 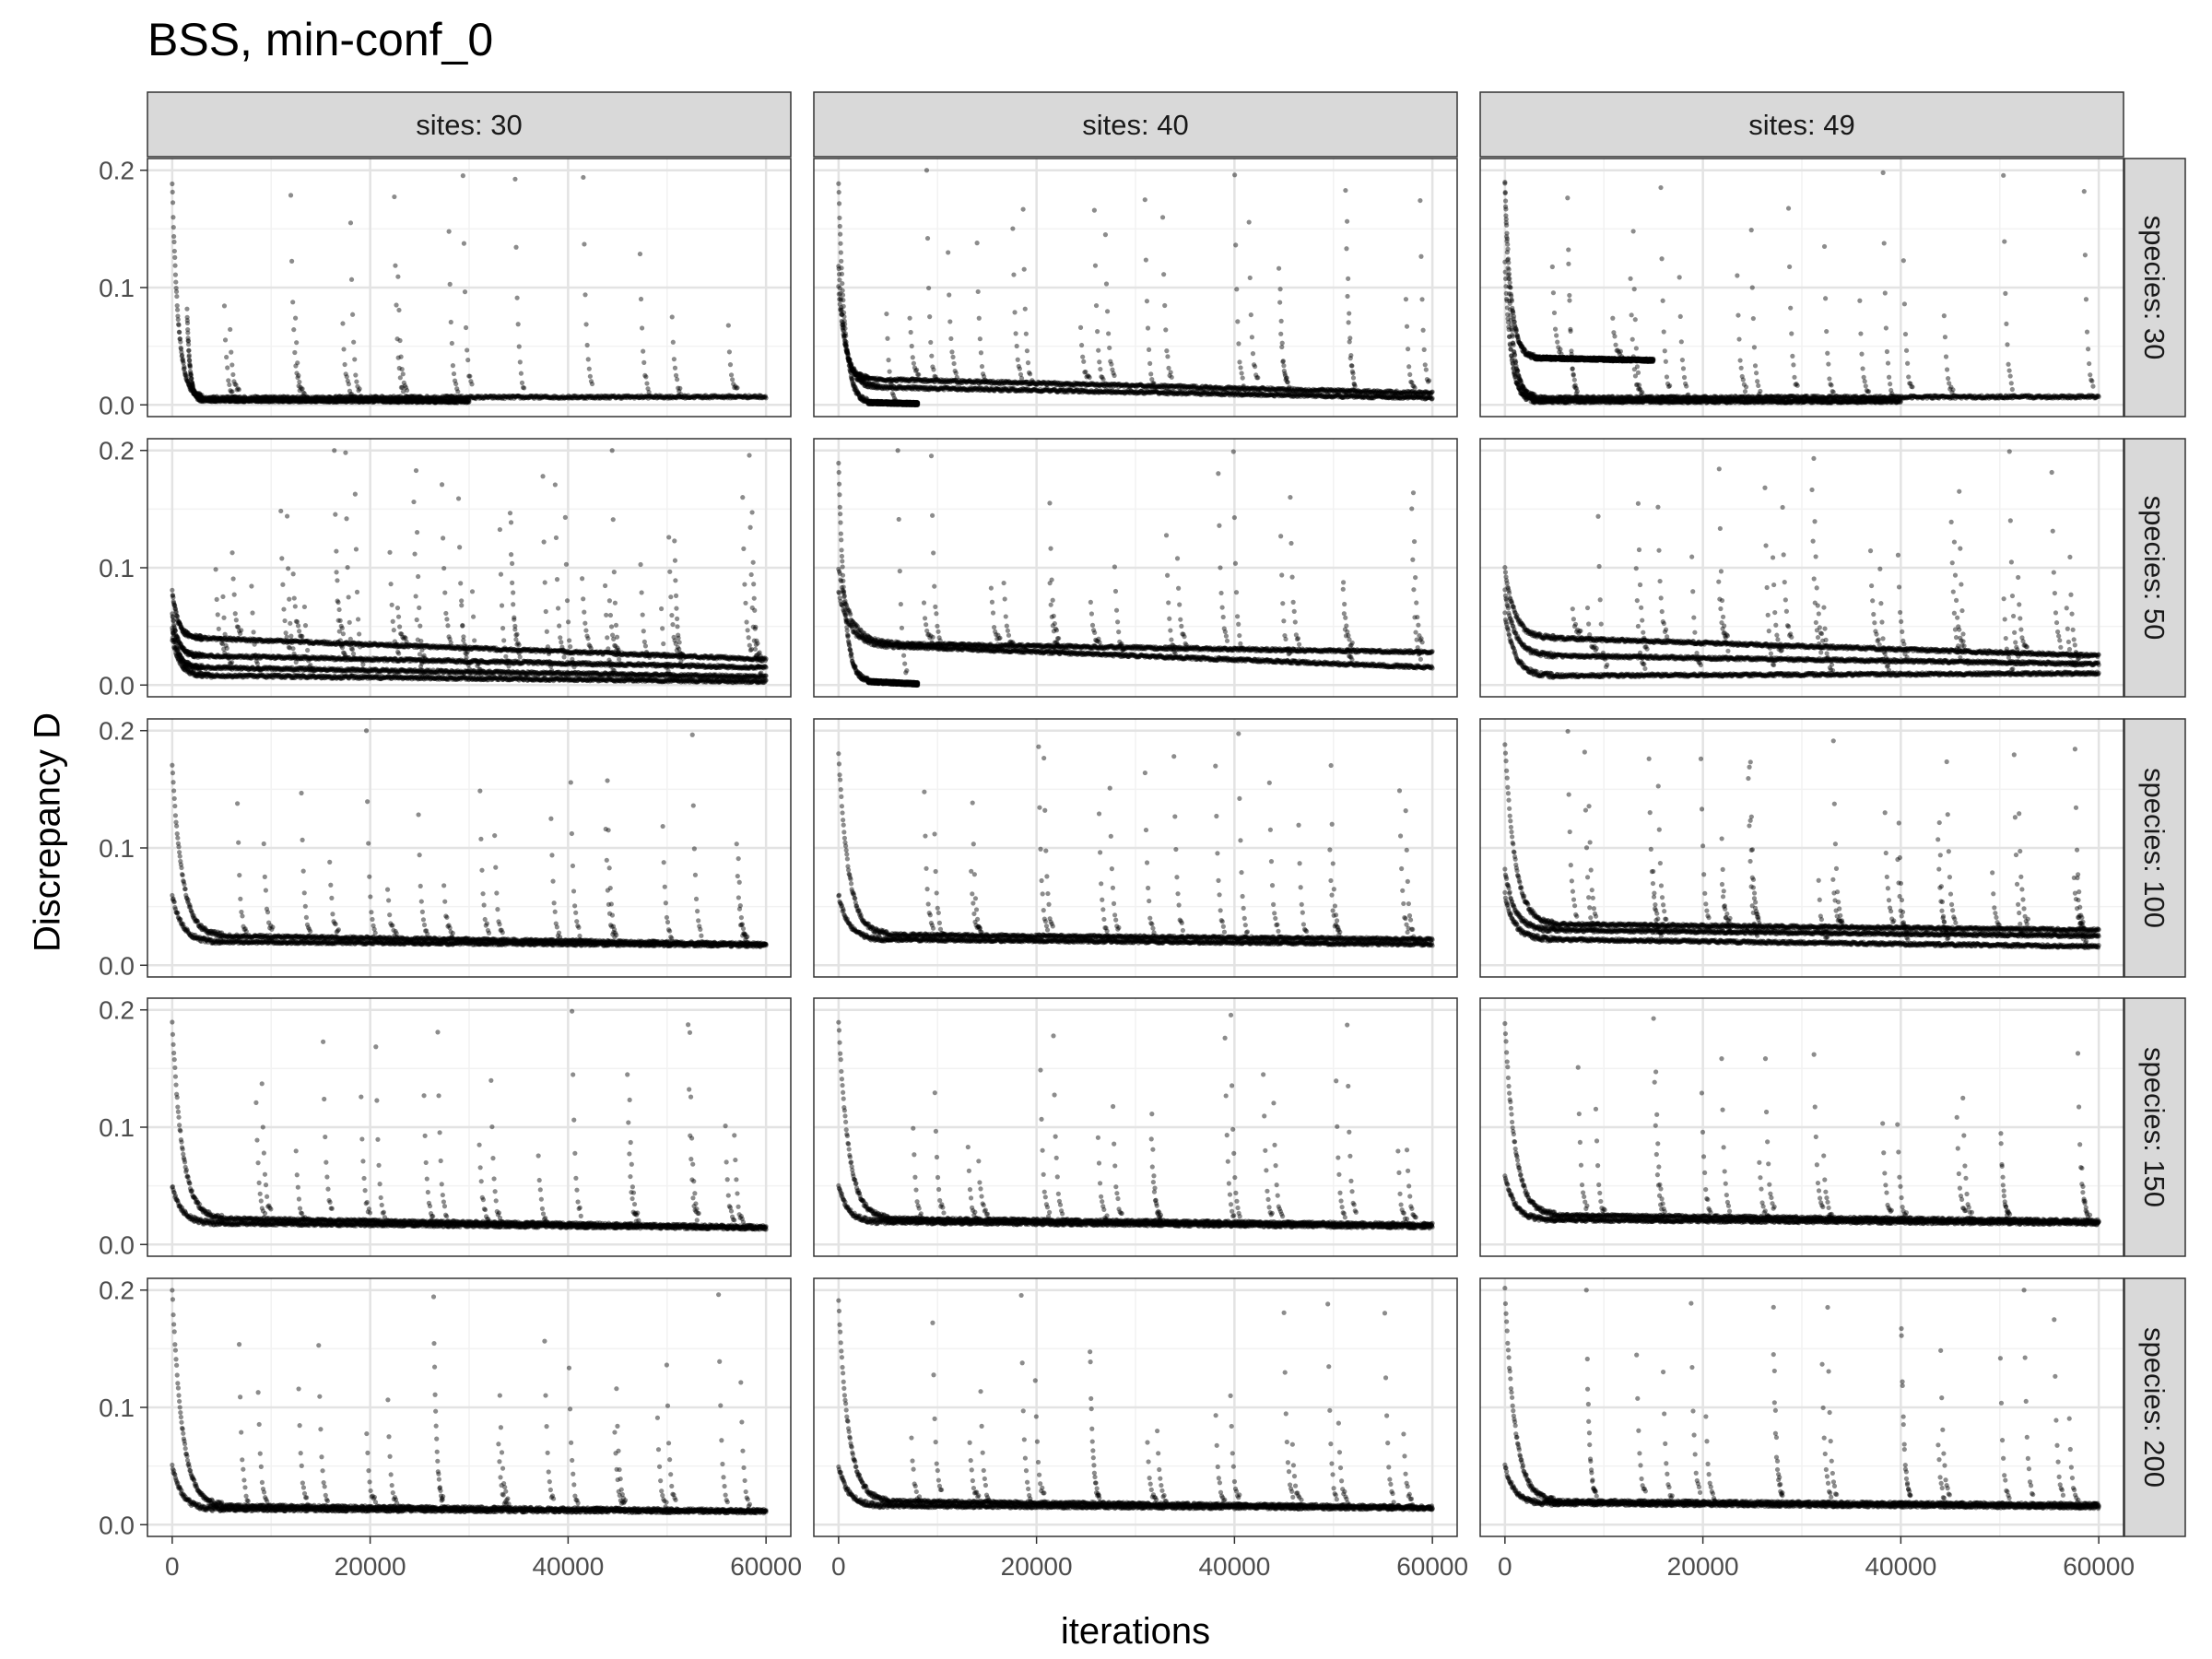 What do you see at coordinates (1135, 124) in the screenshot?
I see `column-strip` at bounding box center [1135, 124].